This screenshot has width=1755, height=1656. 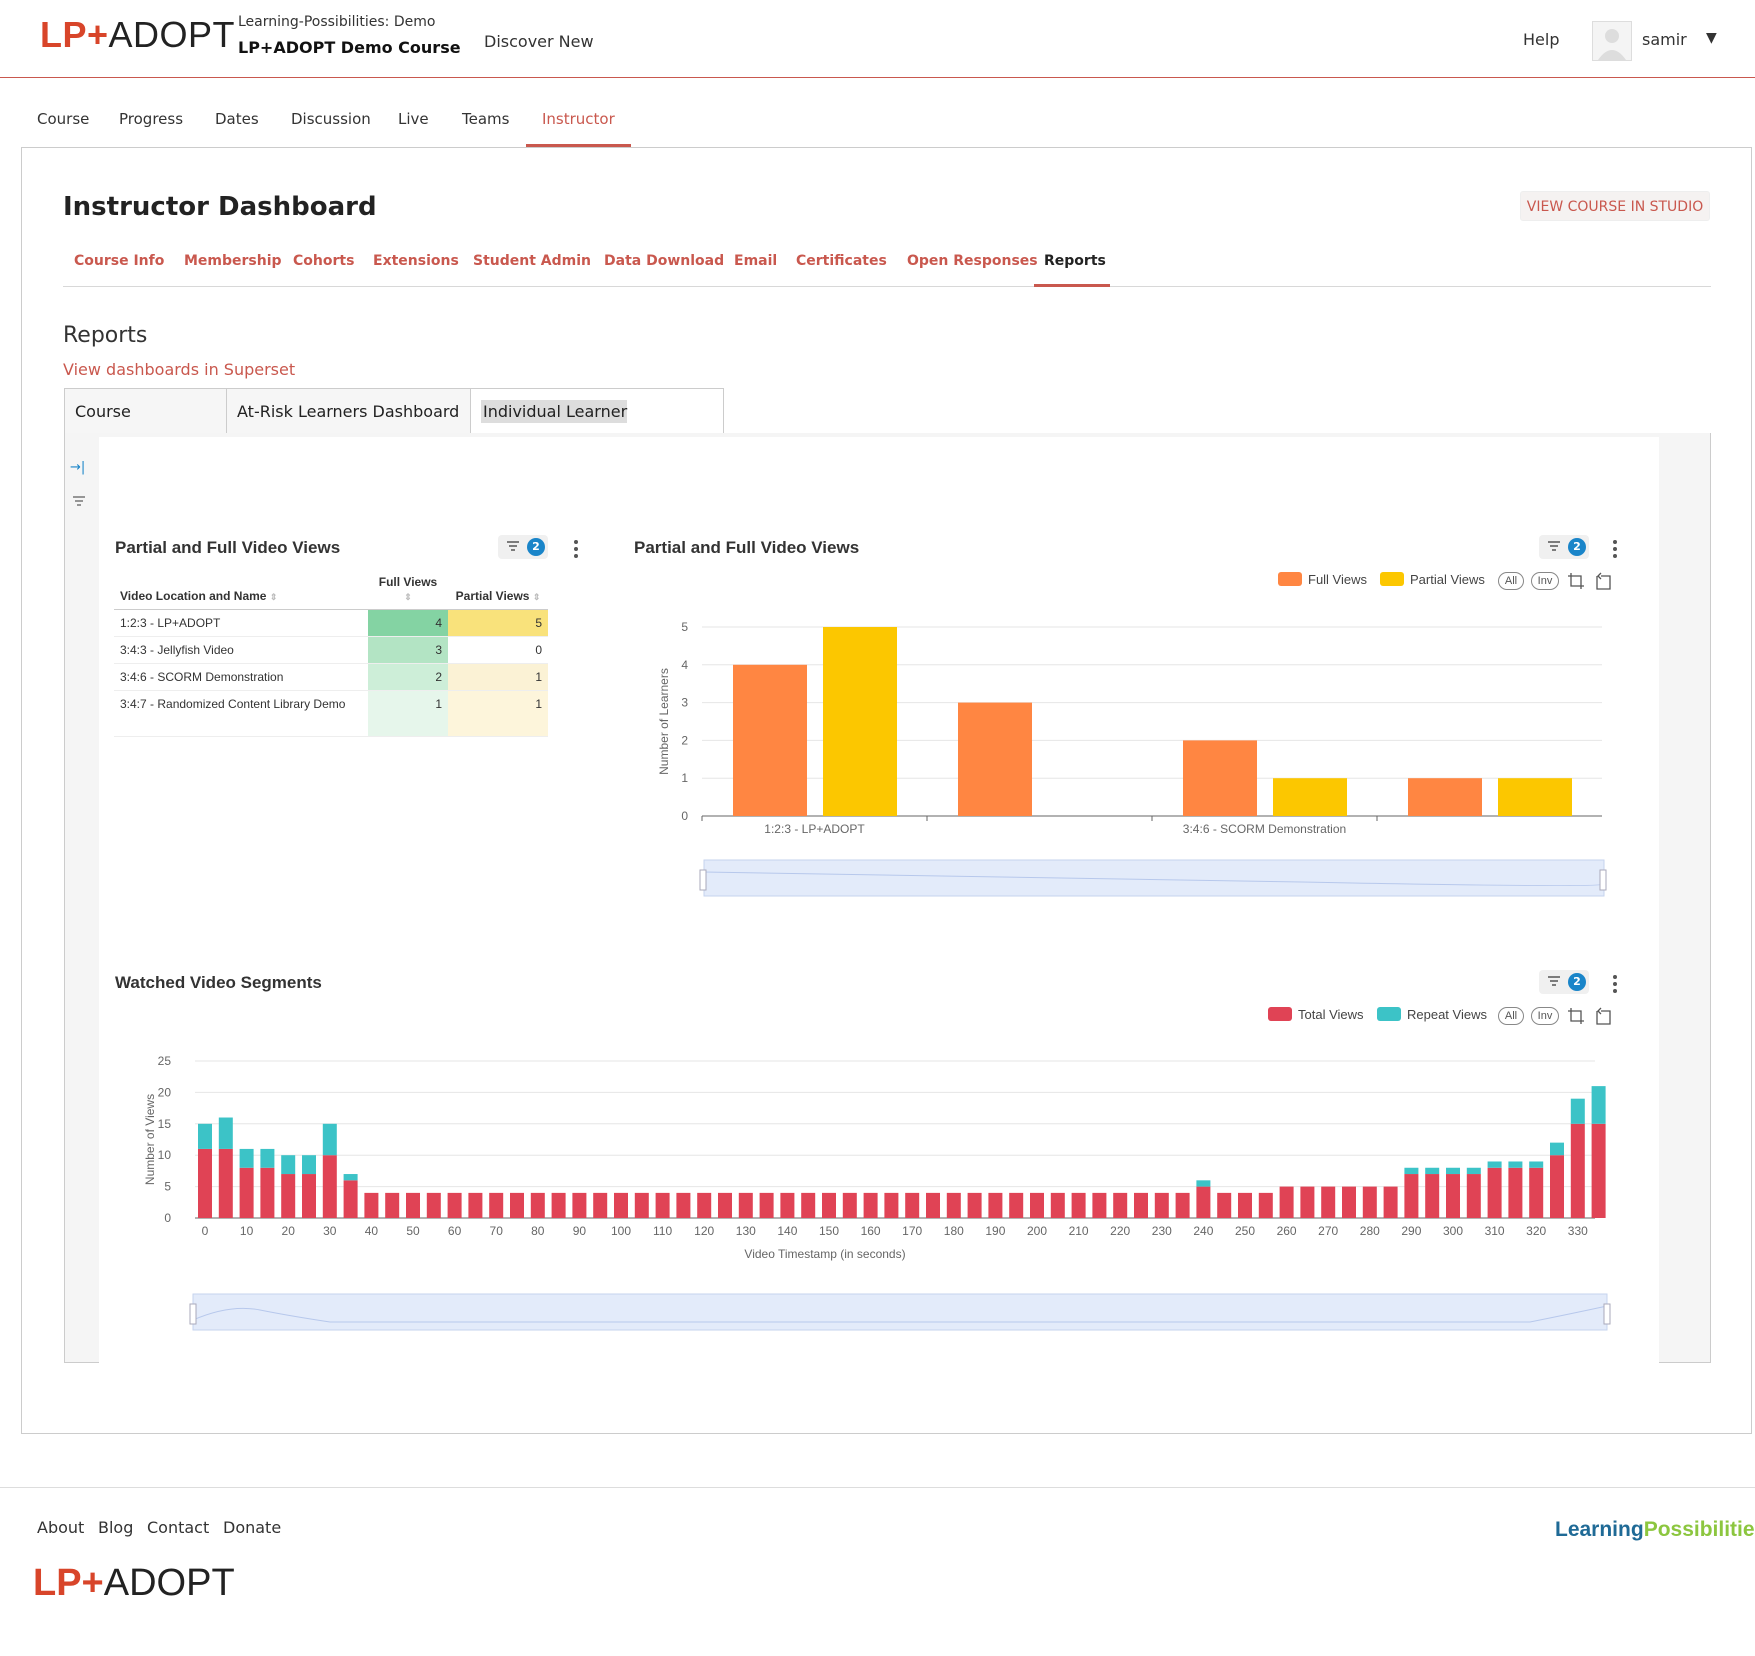 What do you see at coordinates (408, 713) in the screenshot?
I see `table-cell: 1` at bounding box center [408, 713].